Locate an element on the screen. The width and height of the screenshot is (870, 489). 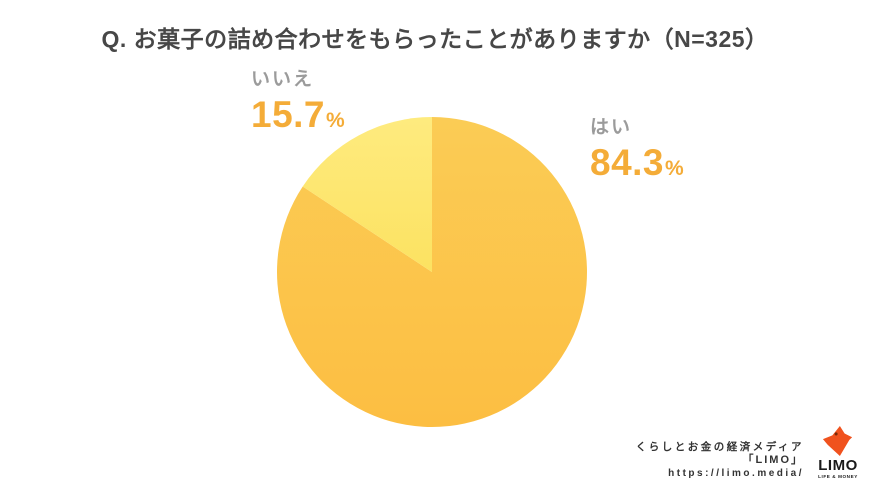
yes-percent-value: 84.3 is located at coordinates (627, 162).